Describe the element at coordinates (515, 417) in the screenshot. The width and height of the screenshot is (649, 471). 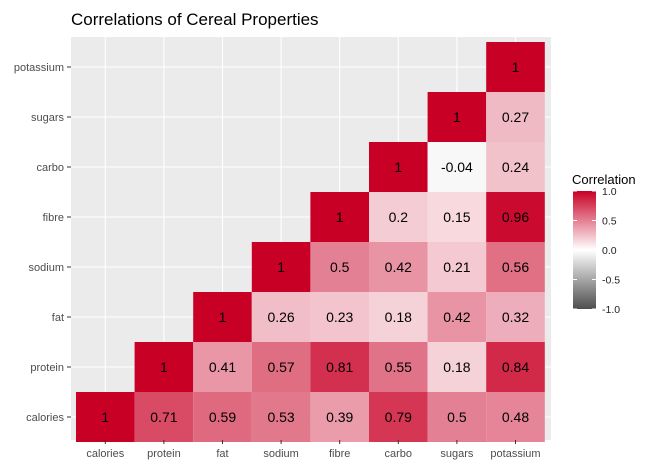
I see `cell-value-label: 0.48` at that location.